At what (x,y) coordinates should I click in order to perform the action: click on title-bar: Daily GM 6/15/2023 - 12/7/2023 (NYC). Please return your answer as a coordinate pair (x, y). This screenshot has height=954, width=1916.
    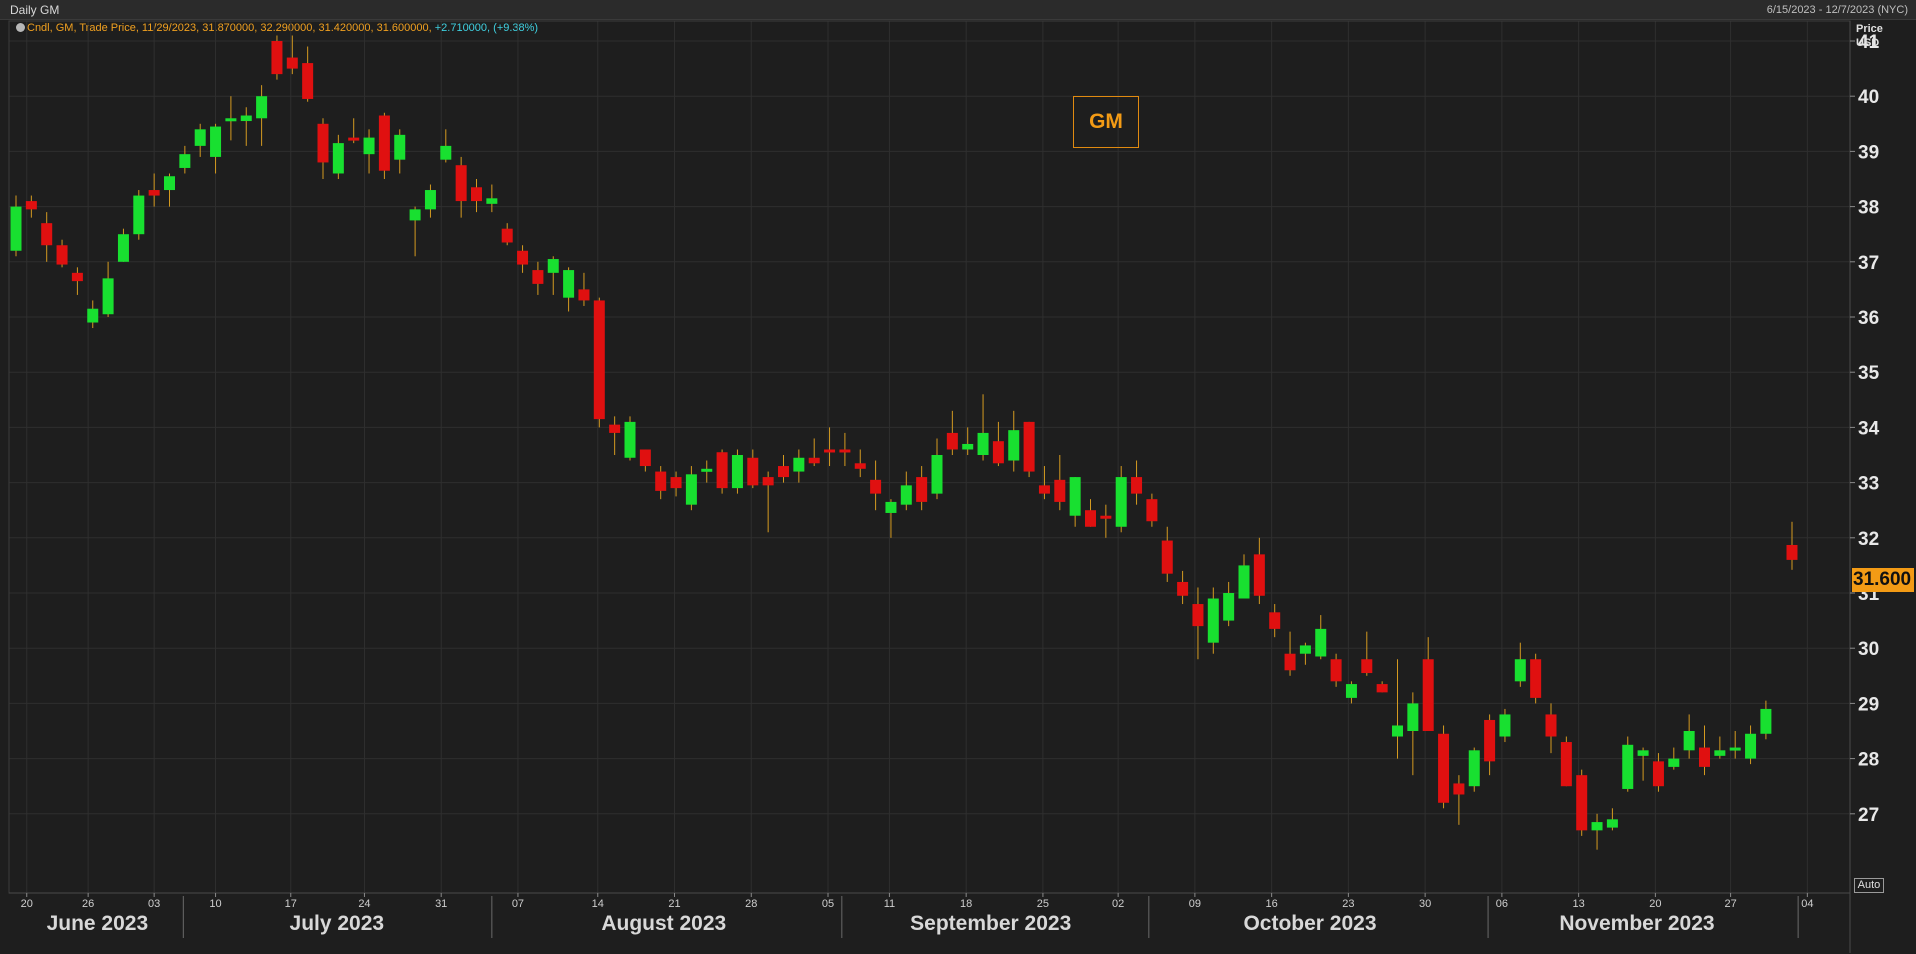
    Looking at the image, I should click on (958, 10).